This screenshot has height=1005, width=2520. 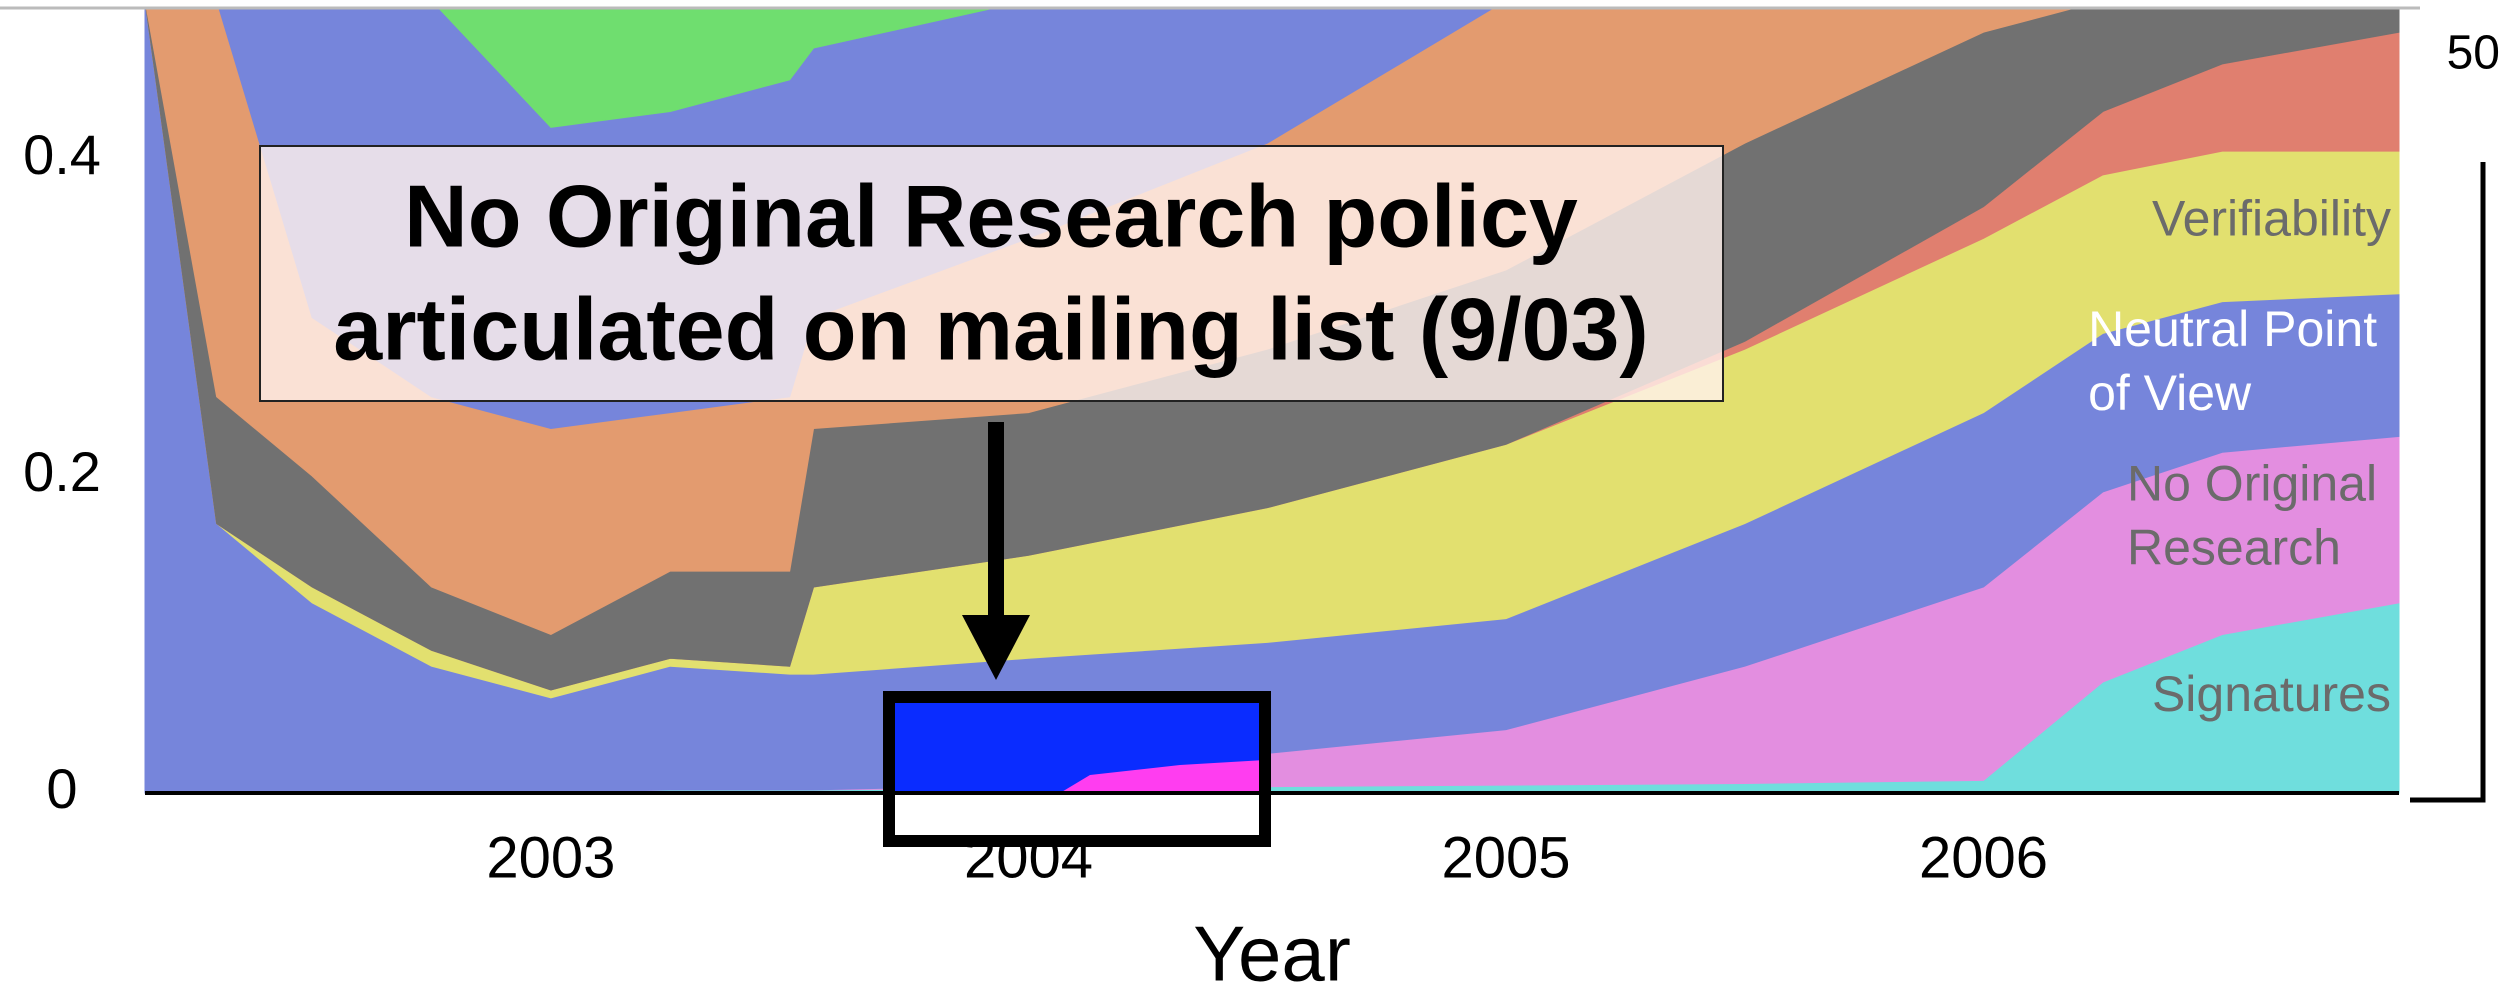 I want to click on right-label: 50, so click(x=2473, y=53).